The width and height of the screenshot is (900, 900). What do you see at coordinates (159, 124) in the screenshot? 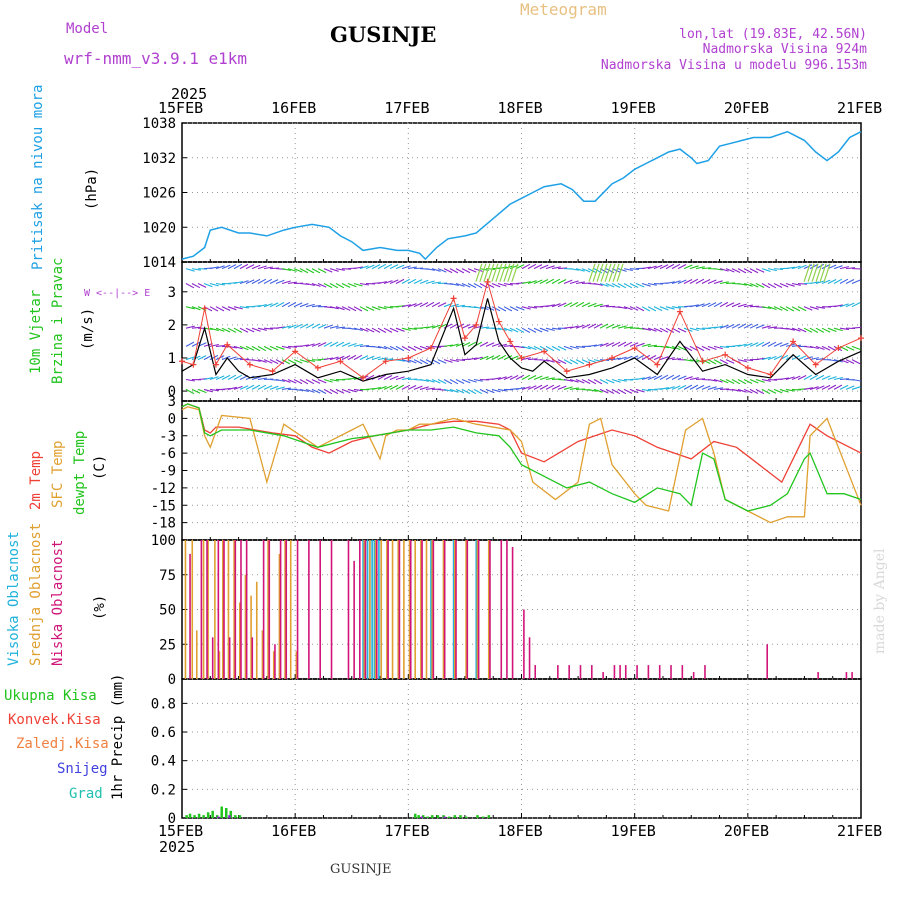
I see `y-tick-label: 1038` at bounding box center [159, 124].